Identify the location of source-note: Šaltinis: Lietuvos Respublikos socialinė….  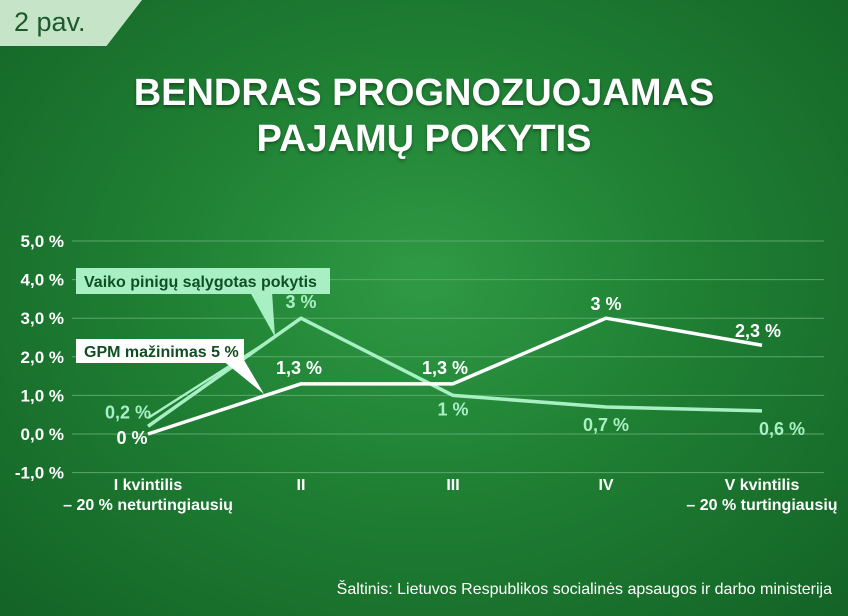
(584, 589).